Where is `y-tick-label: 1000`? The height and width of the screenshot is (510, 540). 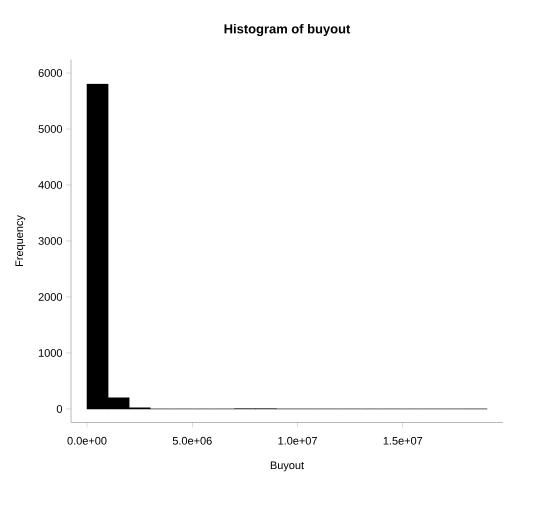 y-tick-label: 1000 is located at coordinates (50, 353).